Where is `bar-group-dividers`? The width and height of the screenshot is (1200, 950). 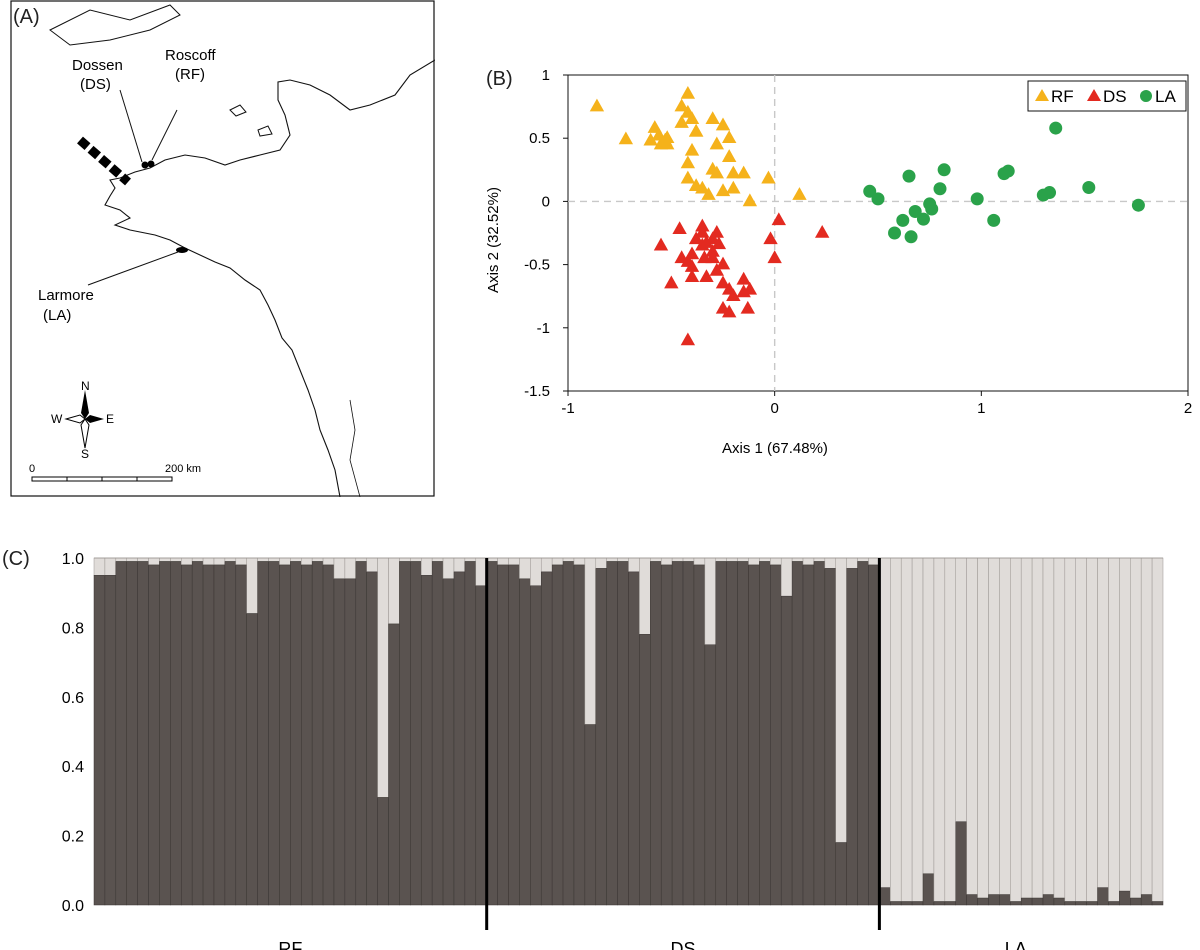 bar-group-dividers is located at coordinates (683, 744).